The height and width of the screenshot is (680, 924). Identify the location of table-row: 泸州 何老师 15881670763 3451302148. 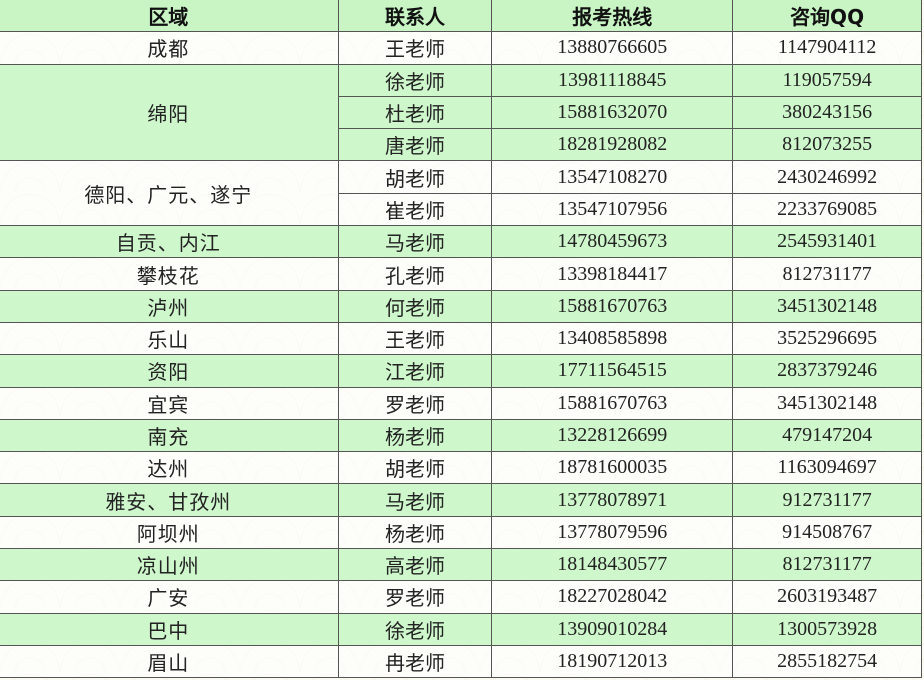
(461, 306).